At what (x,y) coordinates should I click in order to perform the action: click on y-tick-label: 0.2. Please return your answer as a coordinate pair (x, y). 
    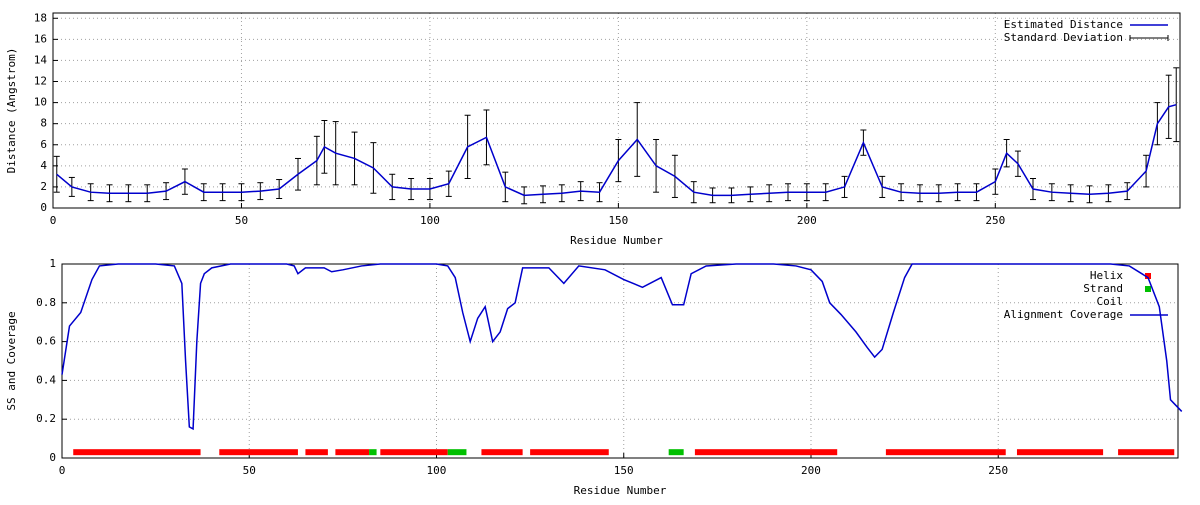
    Looking at the image, I should click on (46, 418).